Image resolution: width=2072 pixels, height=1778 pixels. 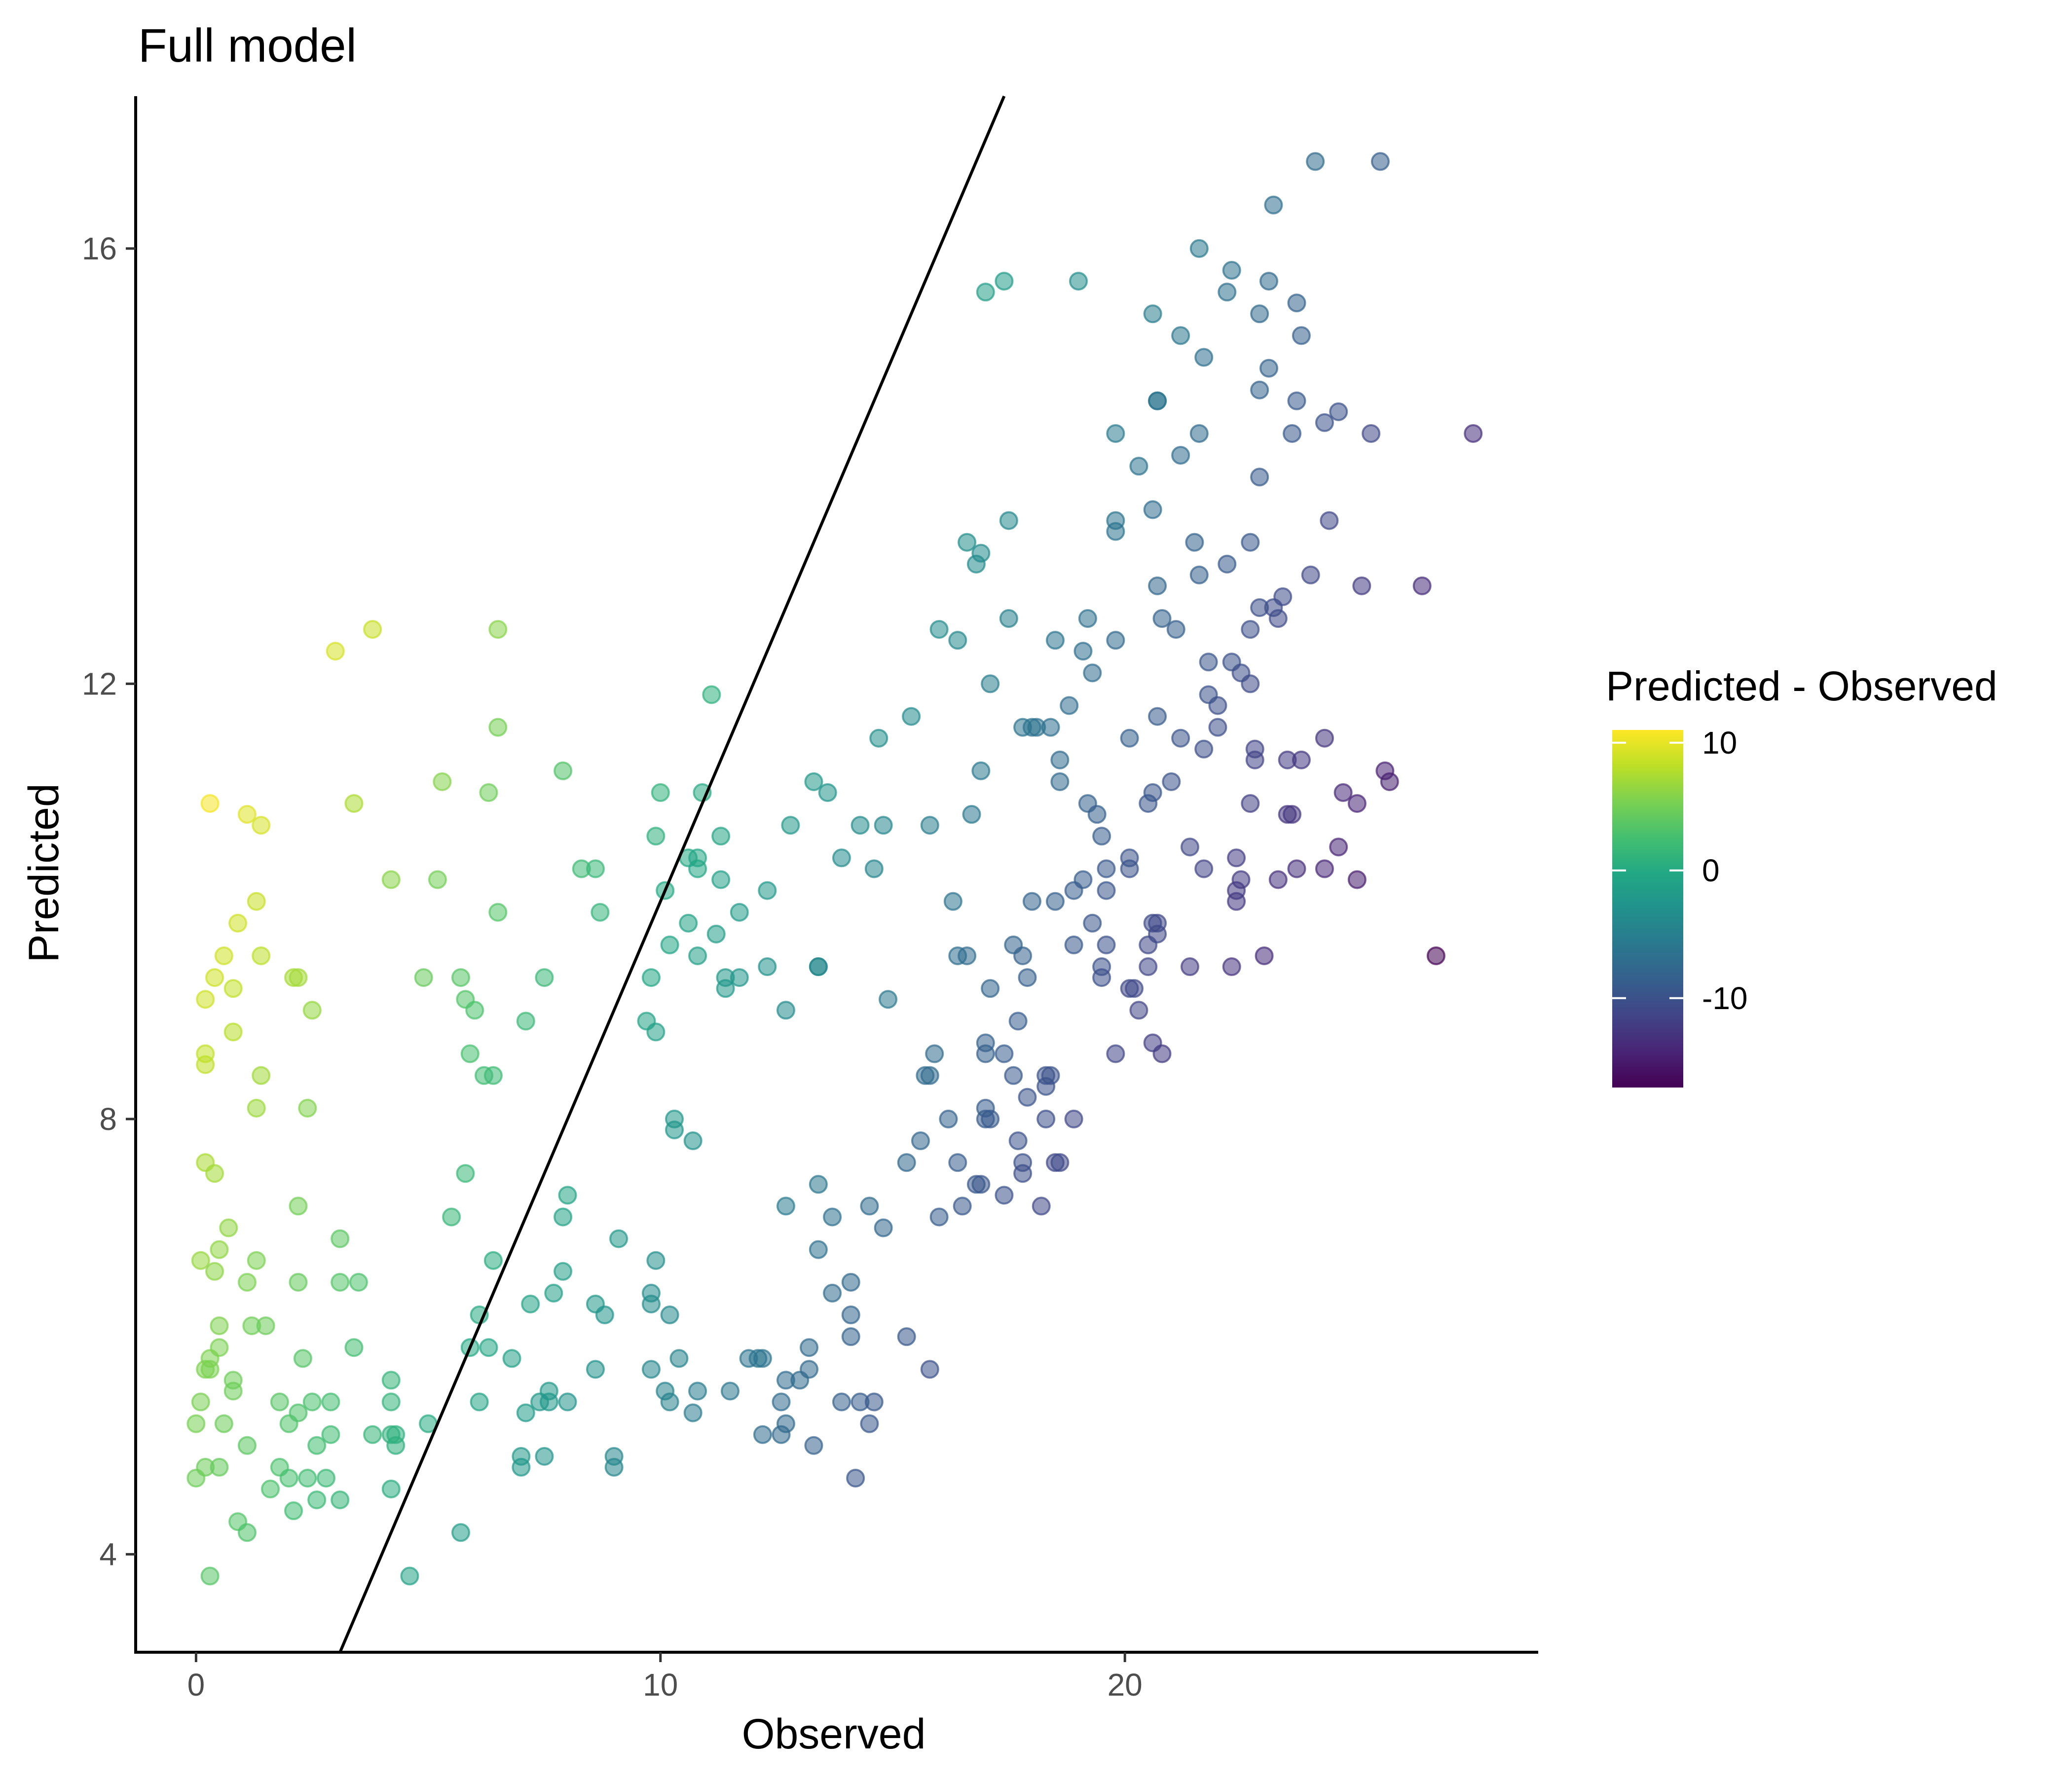 What do you see at coordinates (1802, 686) in the screenshot?
I see `legend-title: Predicted - Observed` at bounding box center [1802, 686].